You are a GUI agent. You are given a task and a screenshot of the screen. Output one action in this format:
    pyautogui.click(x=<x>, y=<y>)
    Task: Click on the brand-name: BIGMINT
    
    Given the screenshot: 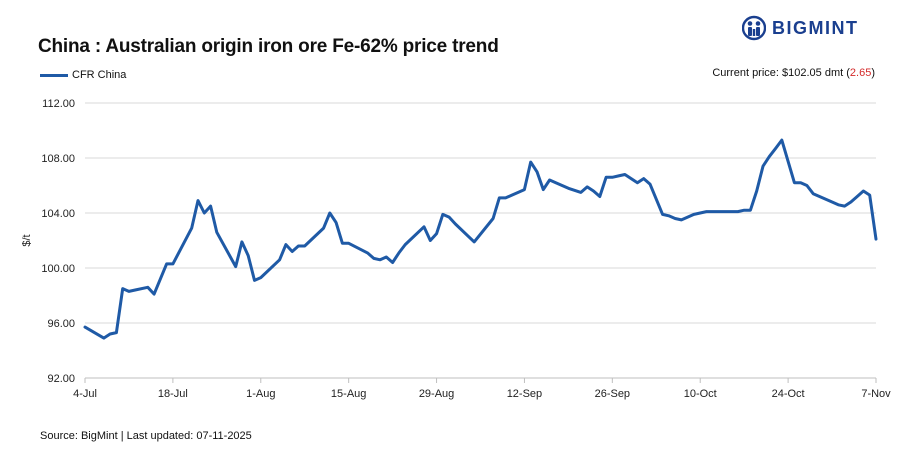 What is the action you would take?
    pyautogui.click(x=815, y=27)
    